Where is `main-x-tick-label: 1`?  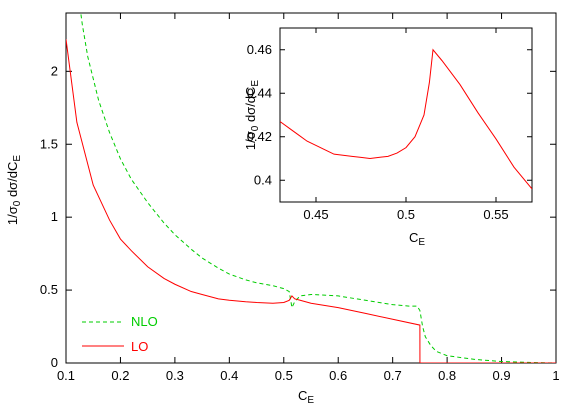
main-x-tick-label: 1 is located at coordinates (555, 375).